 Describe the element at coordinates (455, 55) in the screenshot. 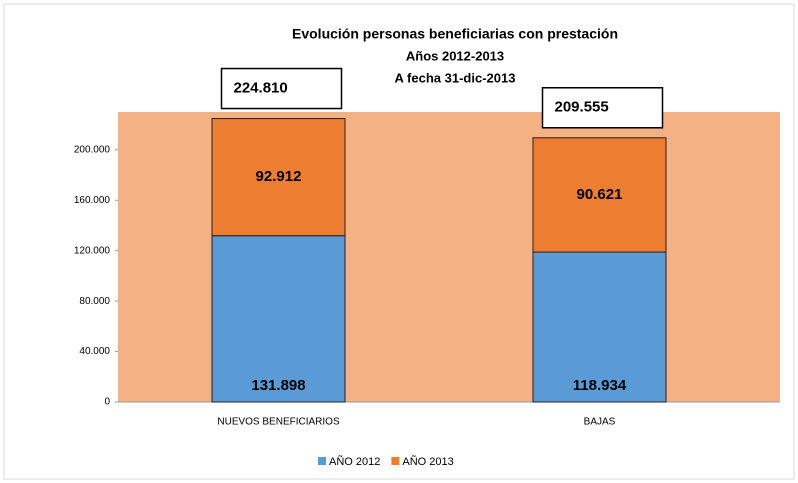

I see `chart-subtitle: Años 2012-2013` at that location.